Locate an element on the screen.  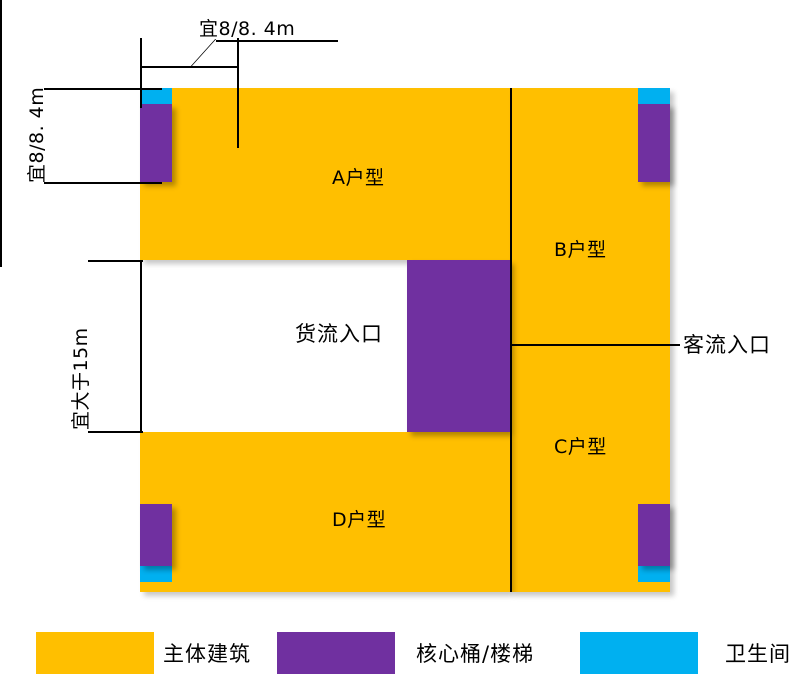
dimension-label-left-upper: 宜8/8. 4m is located at coordinates (37, 134).